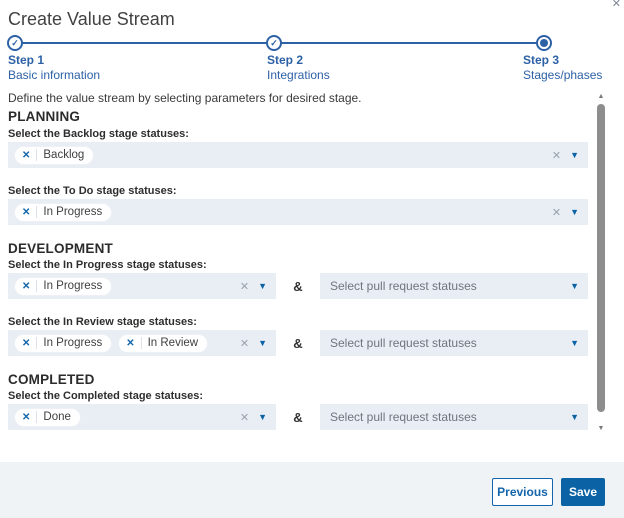 The height and width of the screenshot is (518, 624). What do you see at coordinates (601, 258) in the screenshot?
I see `scrollbar-thumb` at bounding box center [601, 258].